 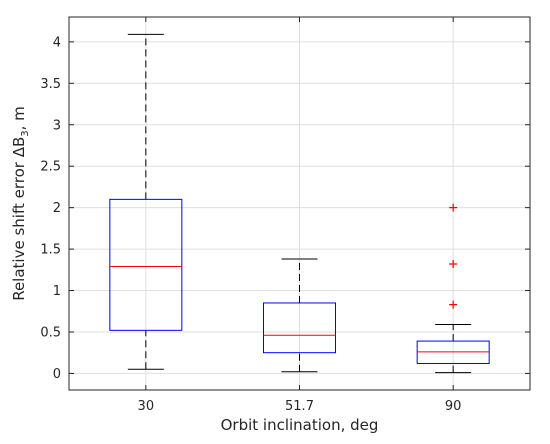 What do you see at coordinates (50, 332) in the screenshot?
I see `y-tick-label: 0.5` at bounding box center [50, 332].